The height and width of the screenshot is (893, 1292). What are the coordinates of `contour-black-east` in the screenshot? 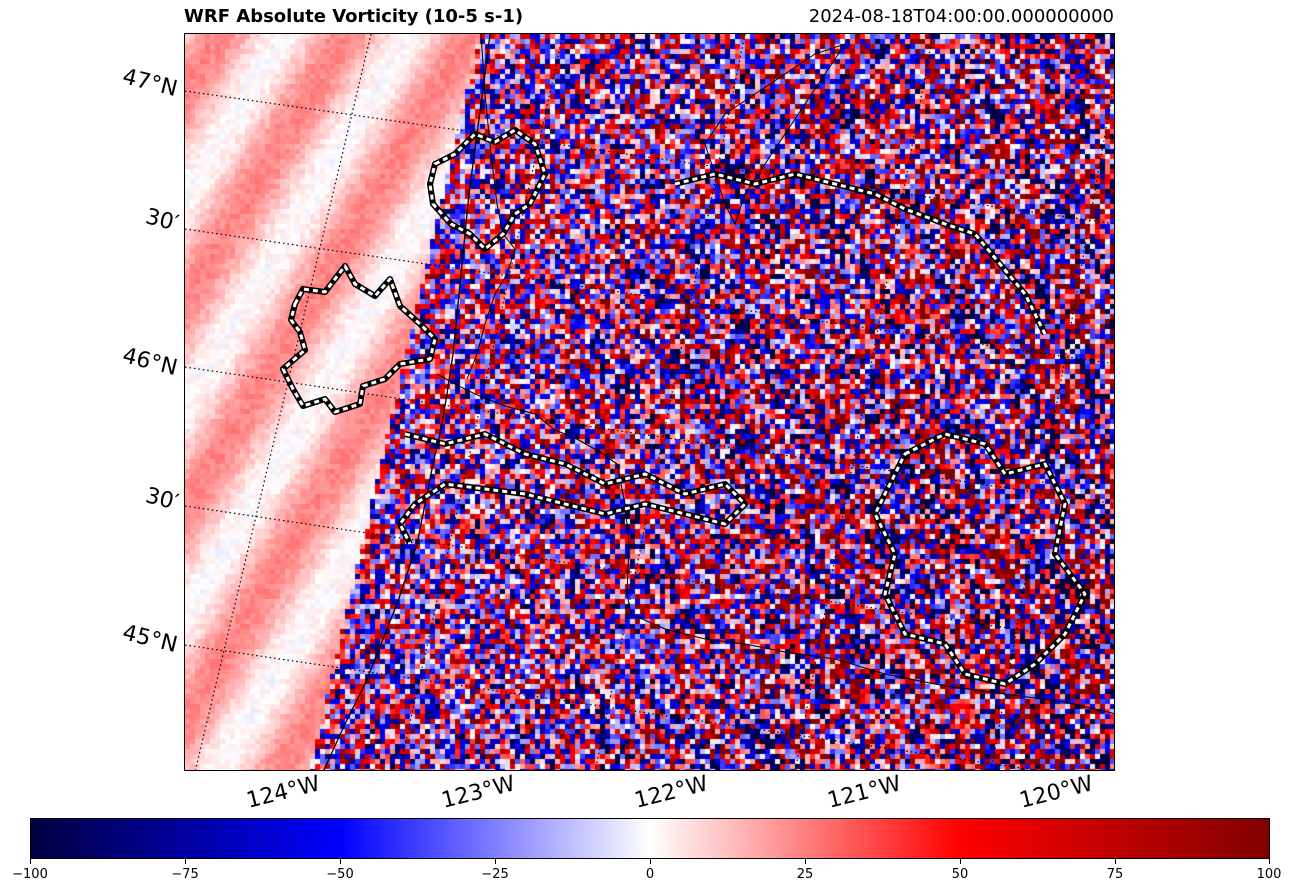 It's located at (980, 559).